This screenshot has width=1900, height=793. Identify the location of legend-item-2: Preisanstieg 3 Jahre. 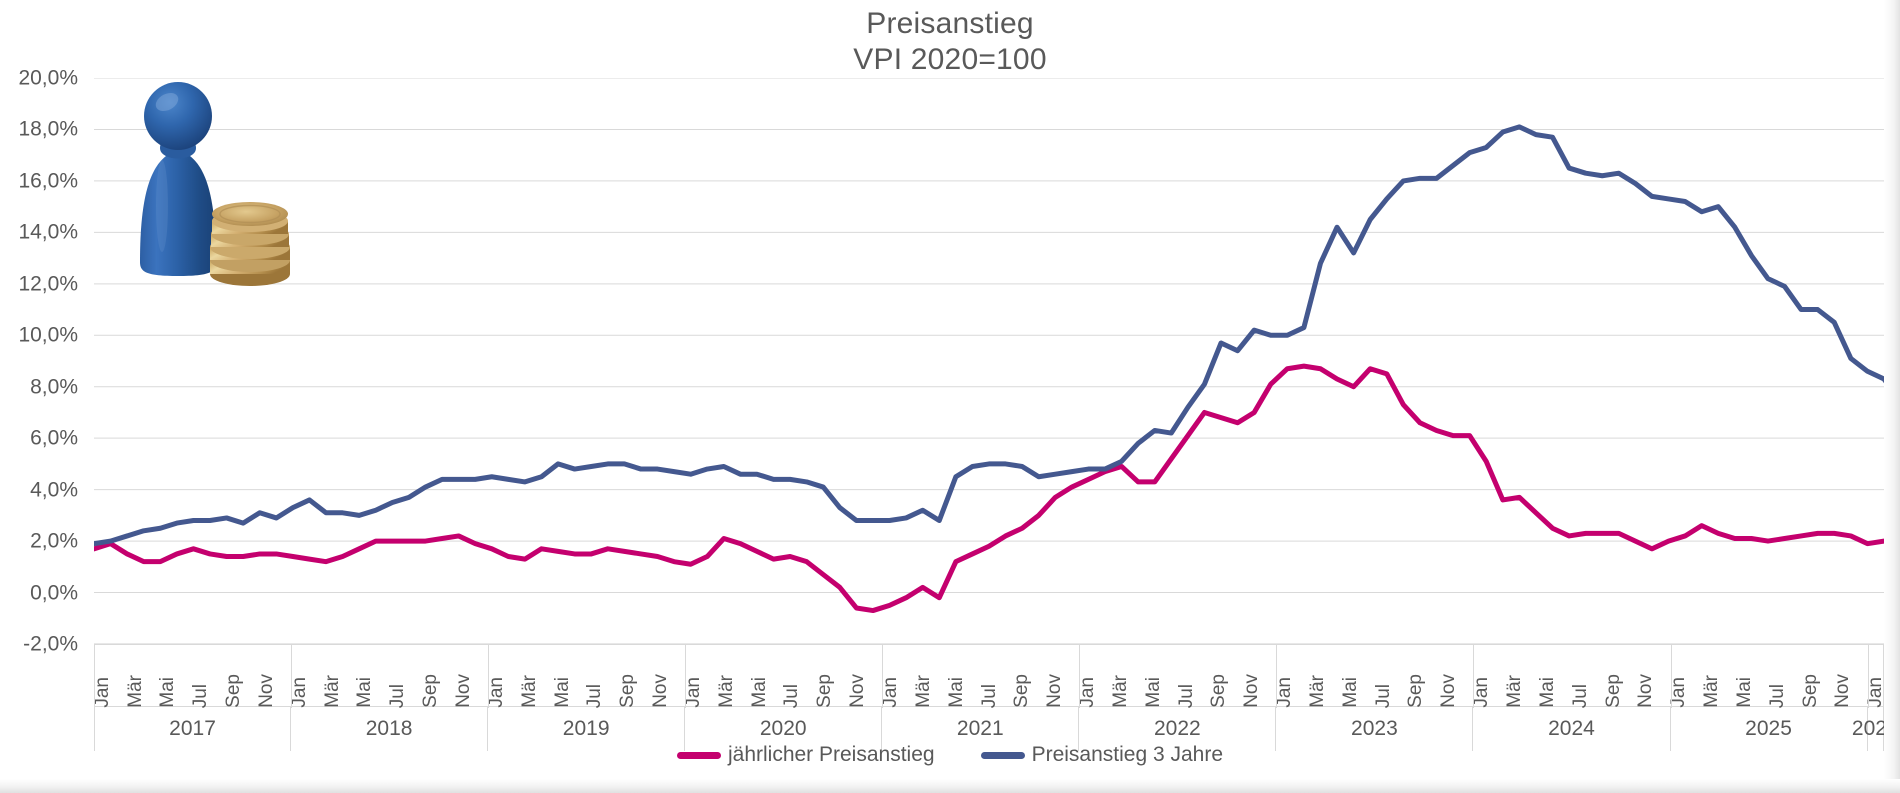
(1101, 755).